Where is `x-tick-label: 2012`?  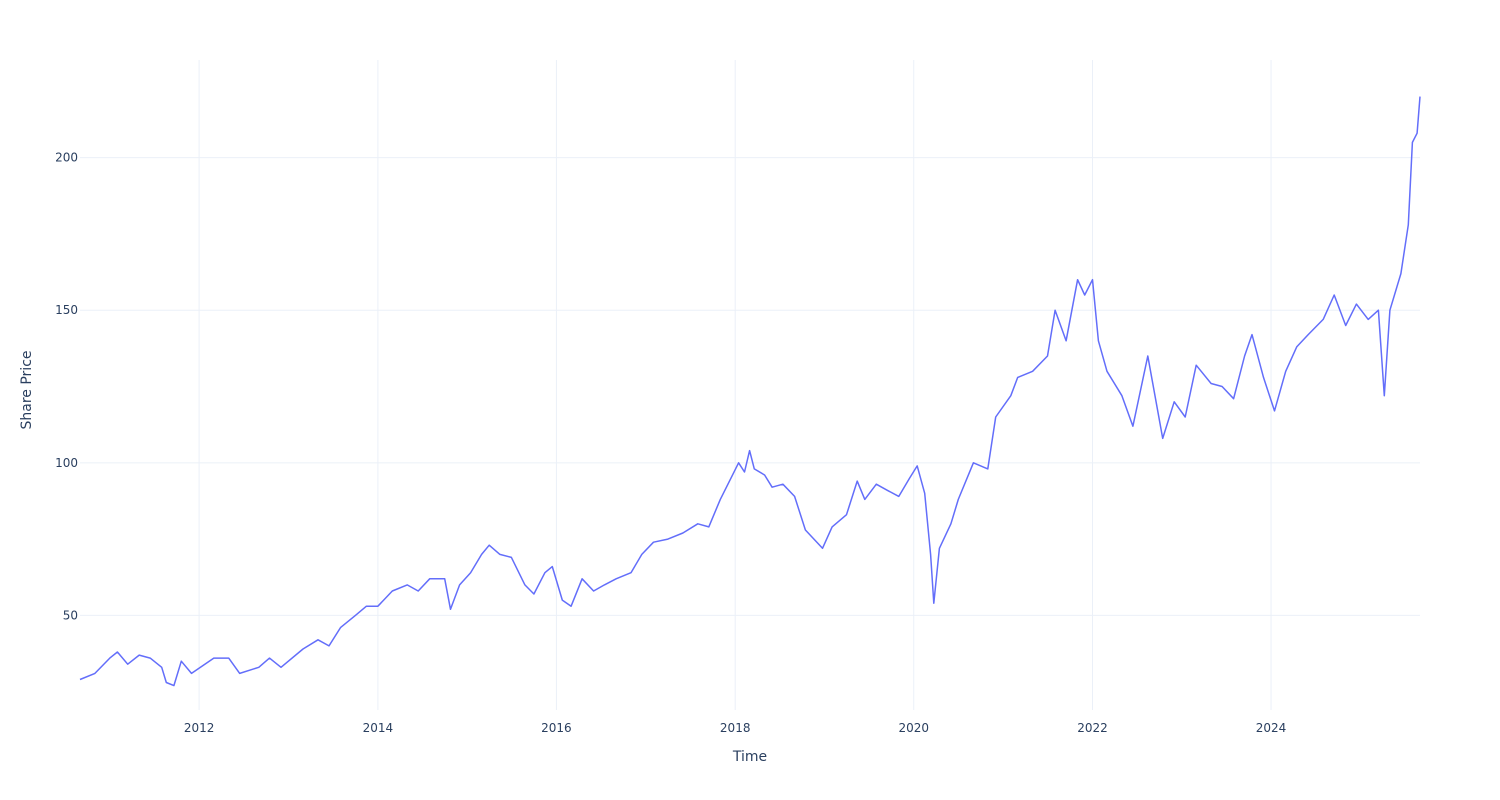
x-tick-label: 2012 is located at coordinates (199, 728).